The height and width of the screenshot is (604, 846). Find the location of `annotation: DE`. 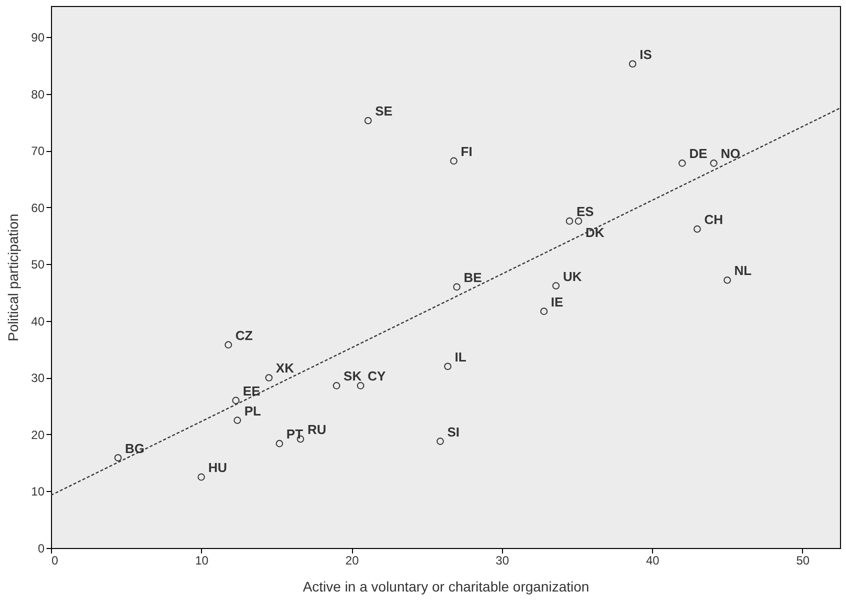

annotation: DE is located at coordinates (698, 154).